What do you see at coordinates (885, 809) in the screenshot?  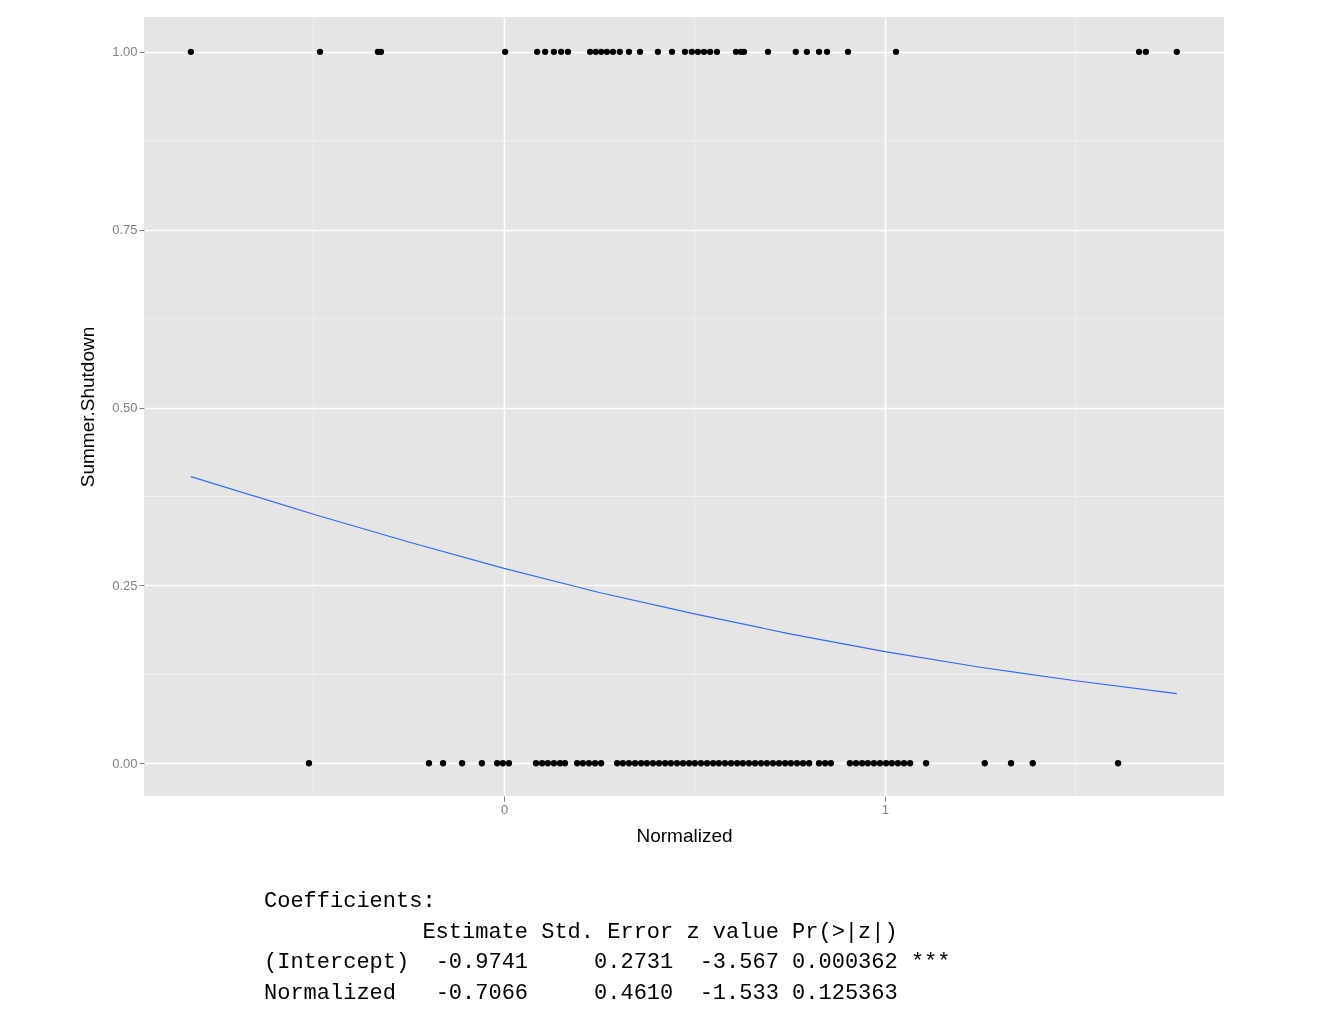 I see `x-tick-label: 1` at bounding box center [885, 809].